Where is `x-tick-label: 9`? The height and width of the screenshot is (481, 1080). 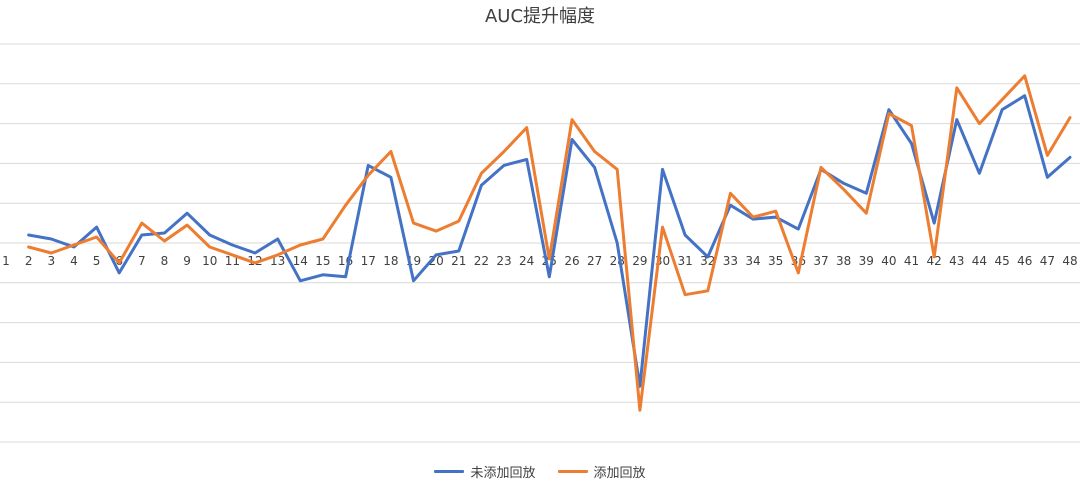 x-tick-label: 9 is located at coordinates (187, 261).